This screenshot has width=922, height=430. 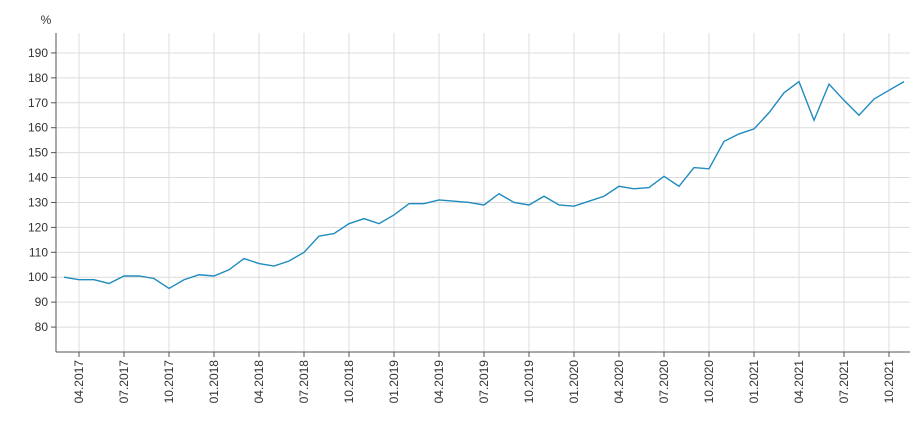 I want to click on y-tick-label: 80, so click(x=42, y=327).